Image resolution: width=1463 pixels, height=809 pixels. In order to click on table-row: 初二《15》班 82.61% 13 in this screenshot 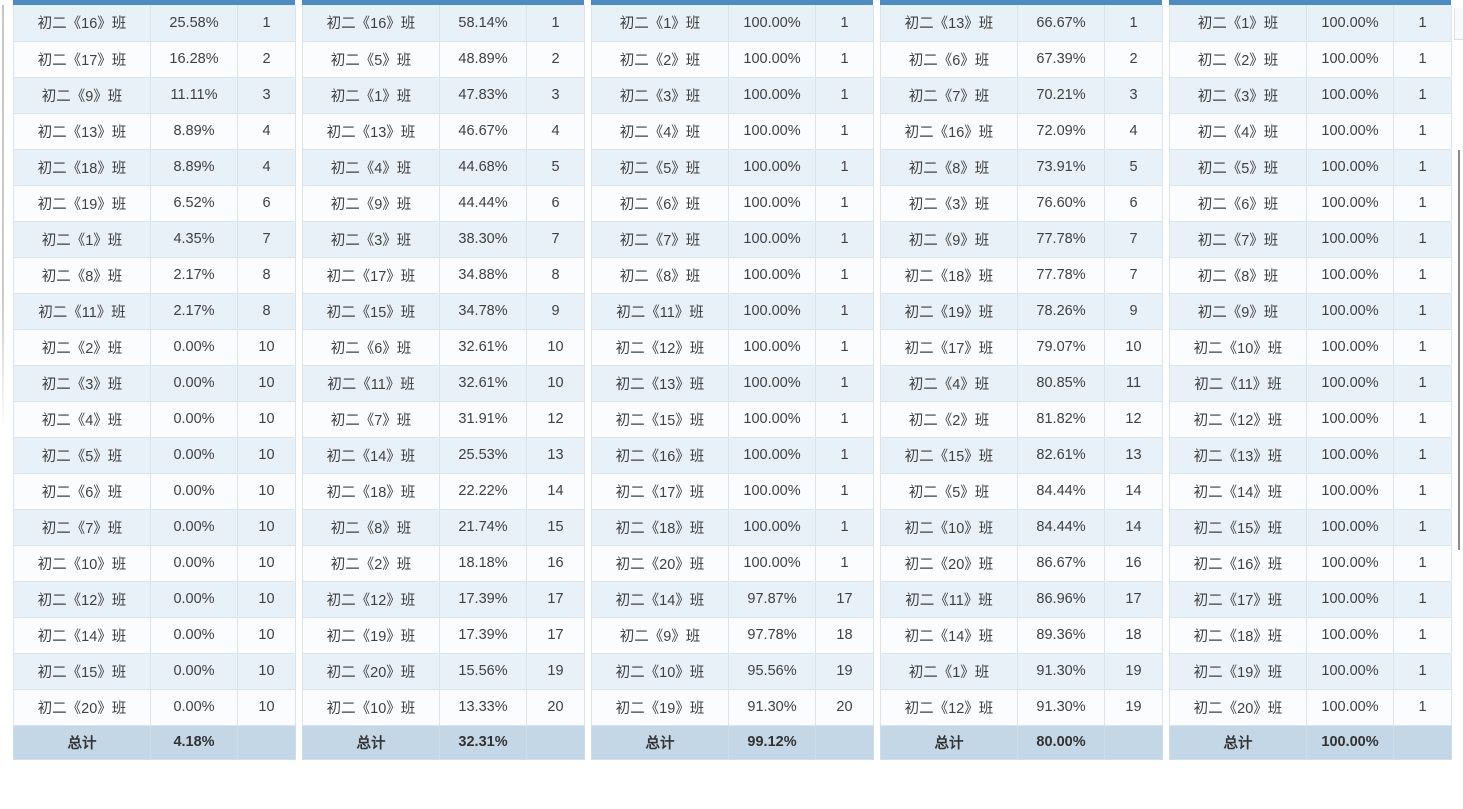, I will do `click(1021, 455)`.